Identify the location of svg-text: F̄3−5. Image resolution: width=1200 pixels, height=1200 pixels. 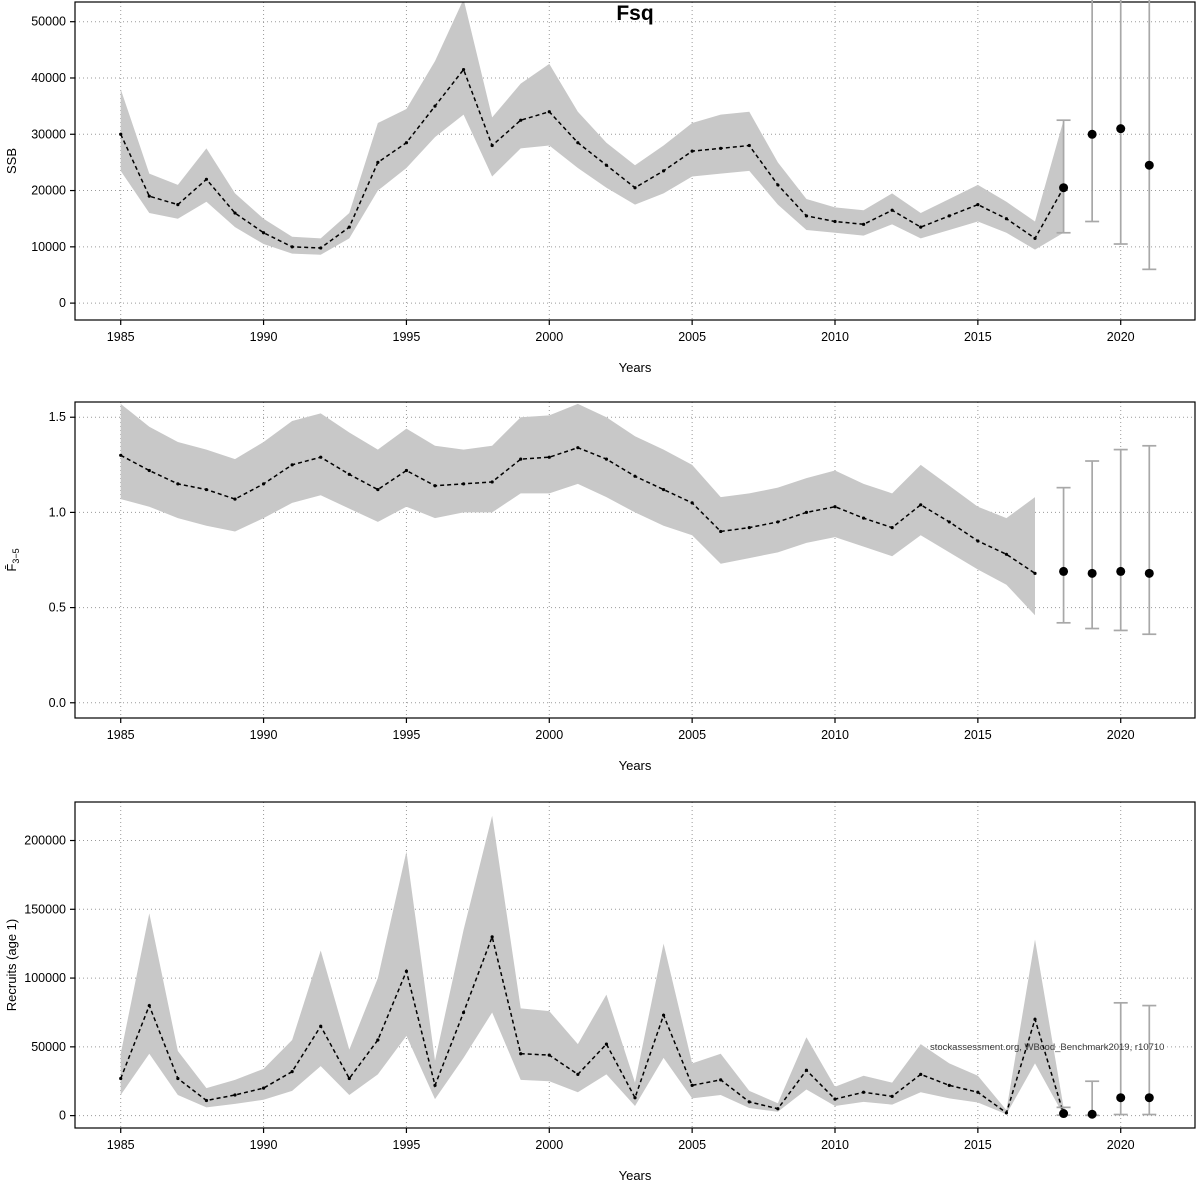
(12, 559).